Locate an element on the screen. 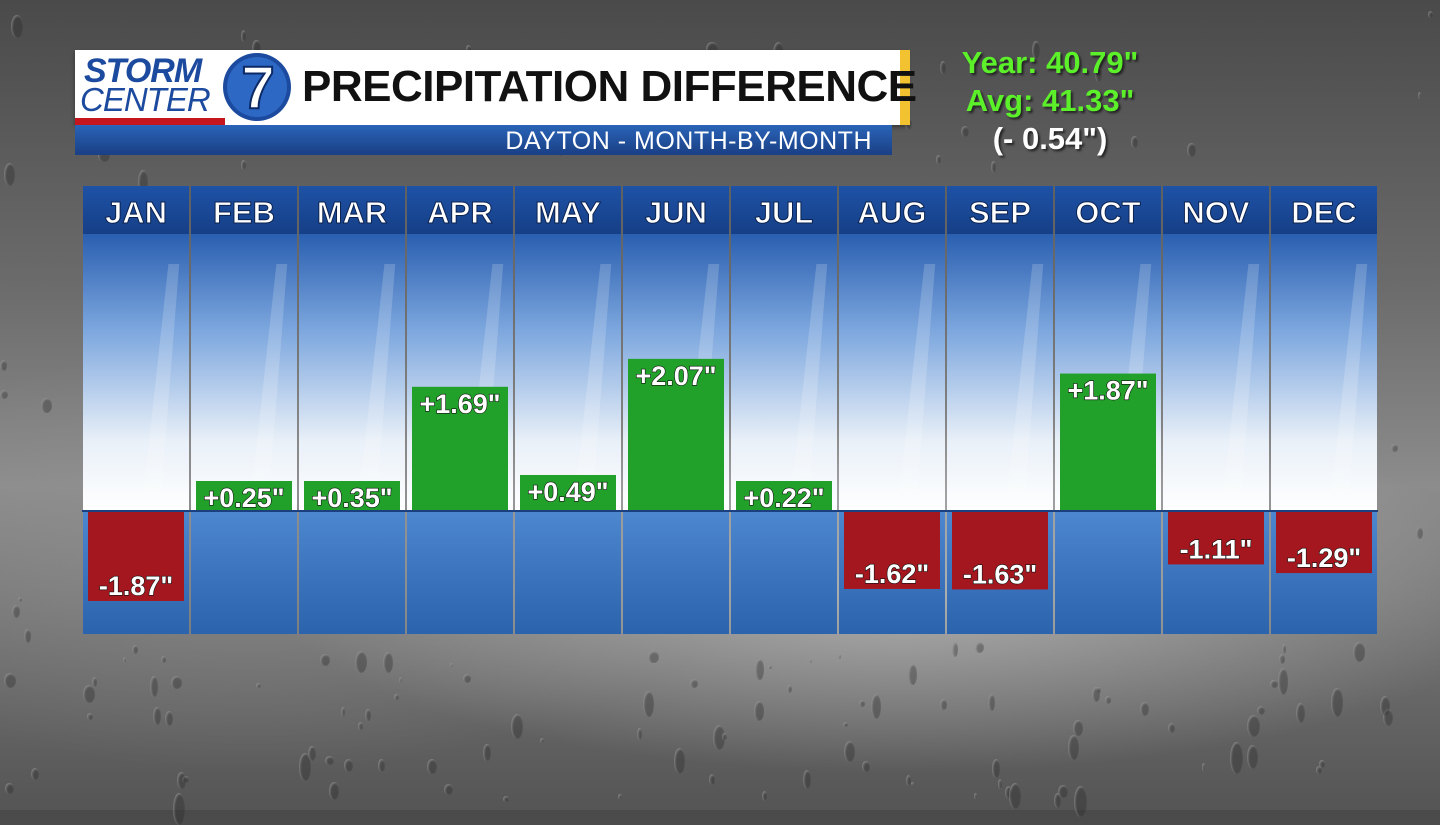 Image resolution: width=1440 pixels, height=825 pixels. logo-storm-text: STORM is located at coordinates (143, 71).